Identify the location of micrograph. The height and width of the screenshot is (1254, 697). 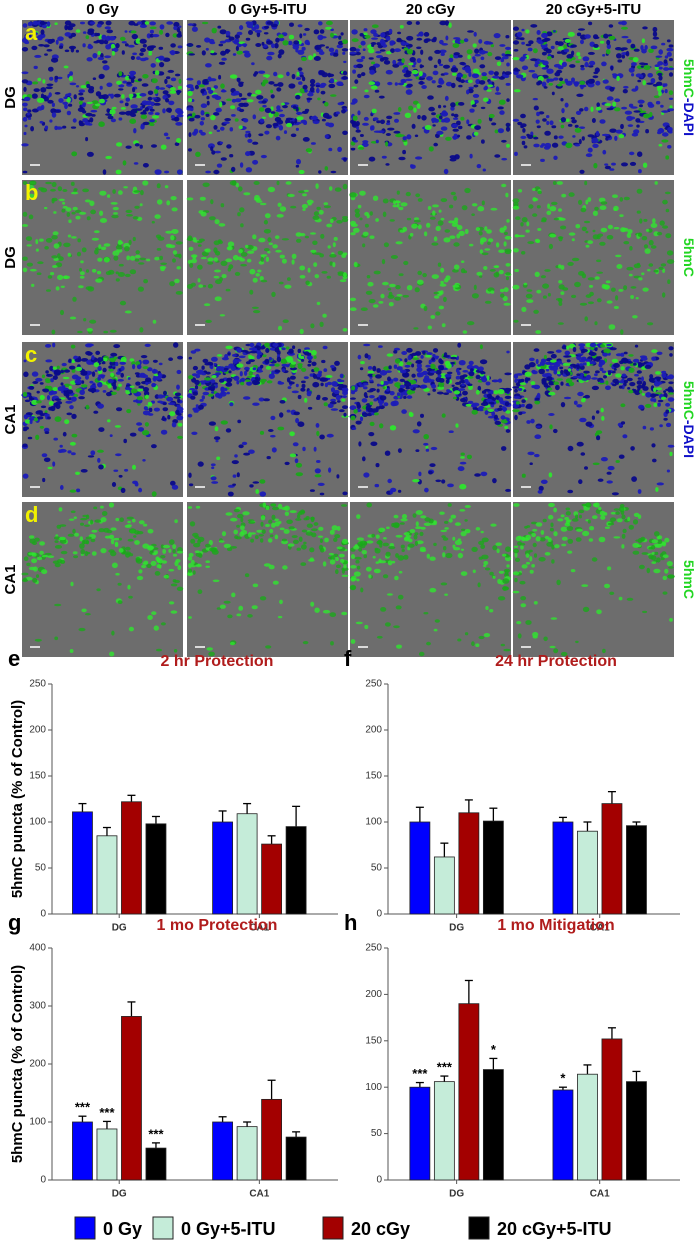
(267, 257).